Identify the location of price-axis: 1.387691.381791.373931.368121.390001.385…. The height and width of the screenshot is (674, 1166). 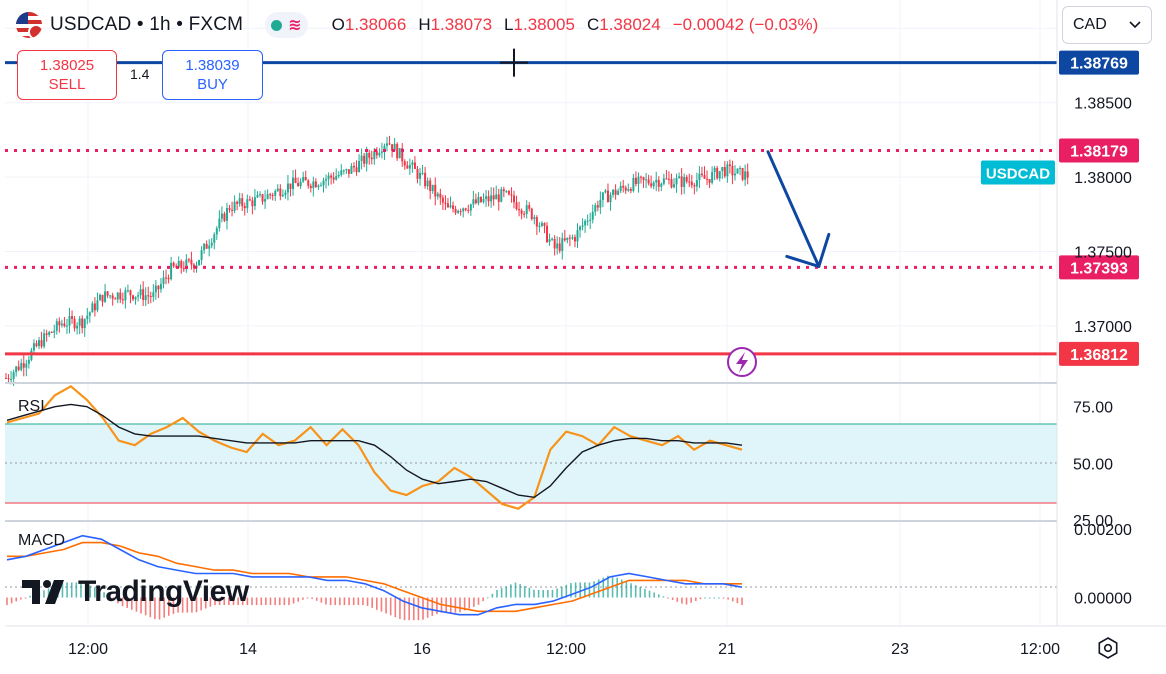
(1060, 314).